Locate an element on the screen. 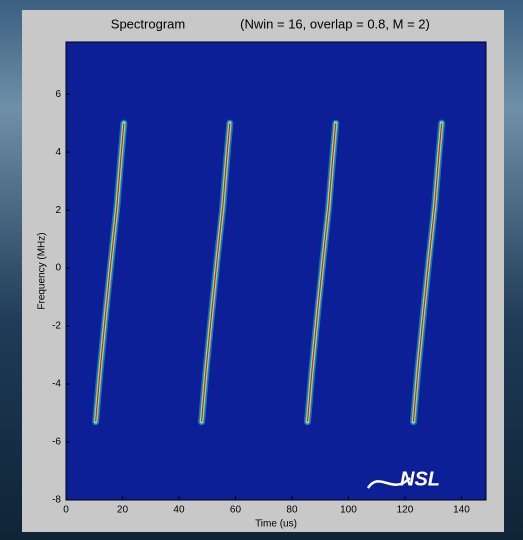  x-tick-label: 140 is located at coordinates (461, 510).